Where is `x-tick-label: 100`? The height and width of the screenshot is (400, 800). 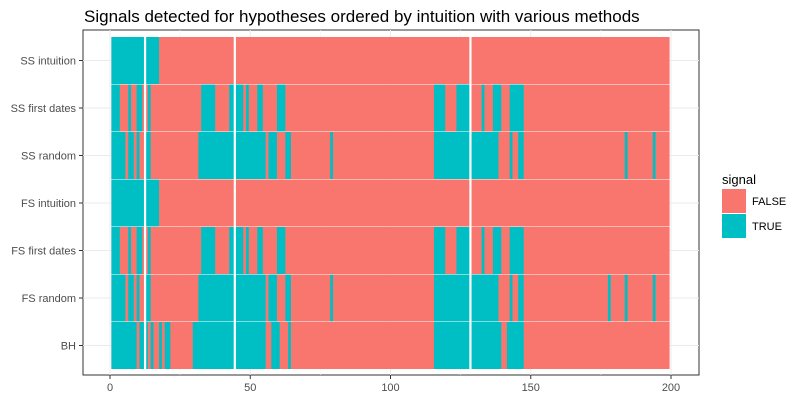
x-tick-label: 100 is located at coordinates (390, 388).